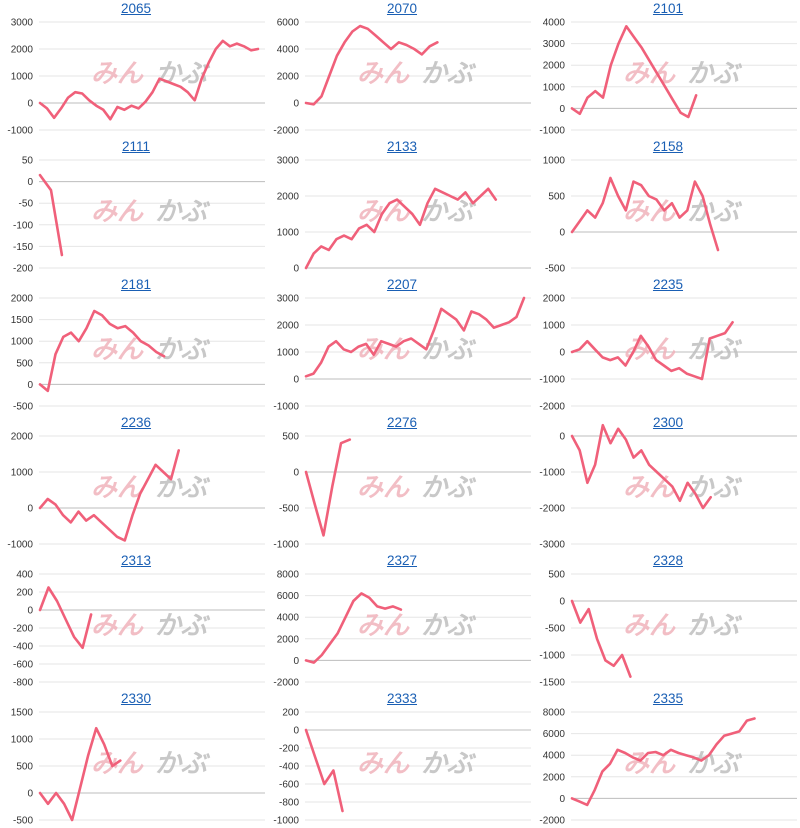 Image resolution: width=800 pixels, height=828 pixels. Describe the element at coordinates (136, 560) in the screenshot. I see `chart-title-link: 2313` at that location.